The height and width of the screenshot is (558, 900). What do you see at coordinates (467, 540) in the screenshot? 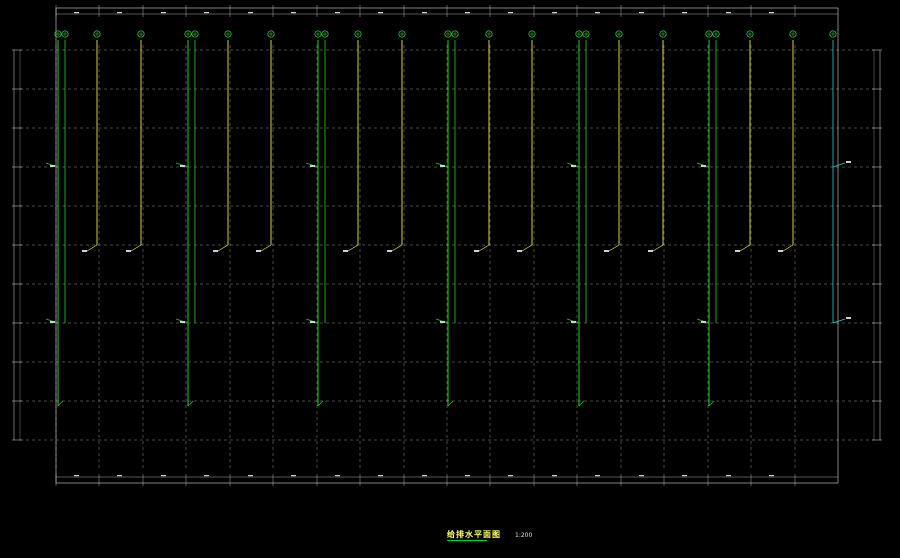
I see `title-underline` at bounding box center [467, 540].